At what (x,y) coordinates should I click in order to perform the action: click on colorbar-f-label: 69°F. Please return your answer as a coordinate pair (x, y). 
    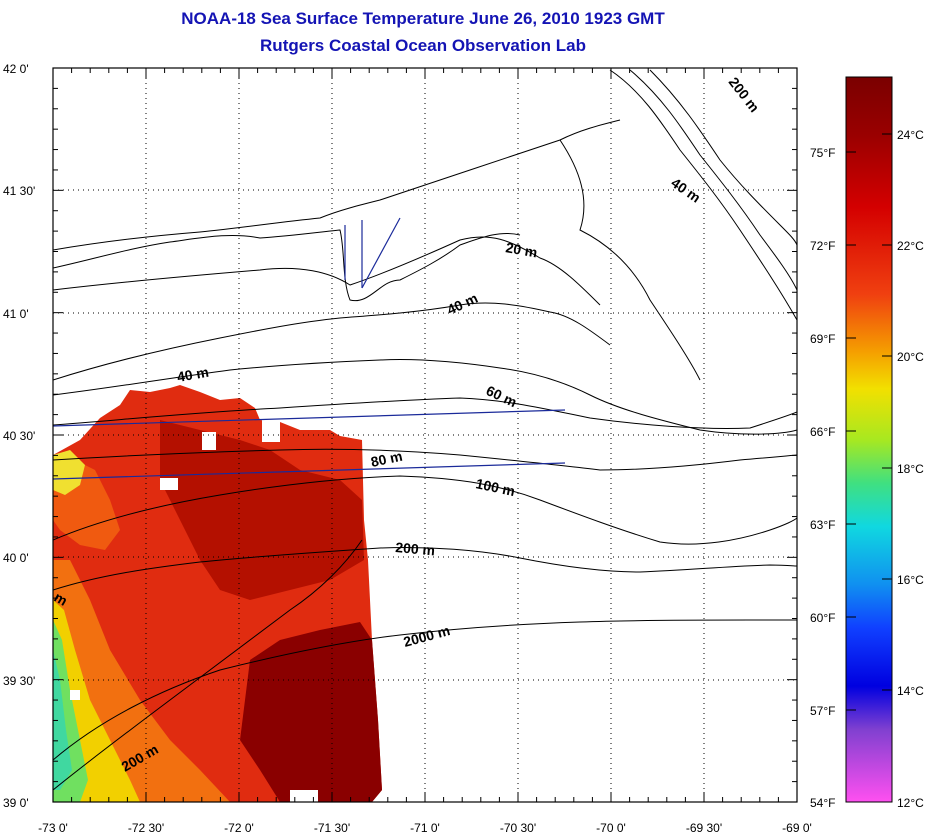
    Looking at the image, I should click on (822, 339).